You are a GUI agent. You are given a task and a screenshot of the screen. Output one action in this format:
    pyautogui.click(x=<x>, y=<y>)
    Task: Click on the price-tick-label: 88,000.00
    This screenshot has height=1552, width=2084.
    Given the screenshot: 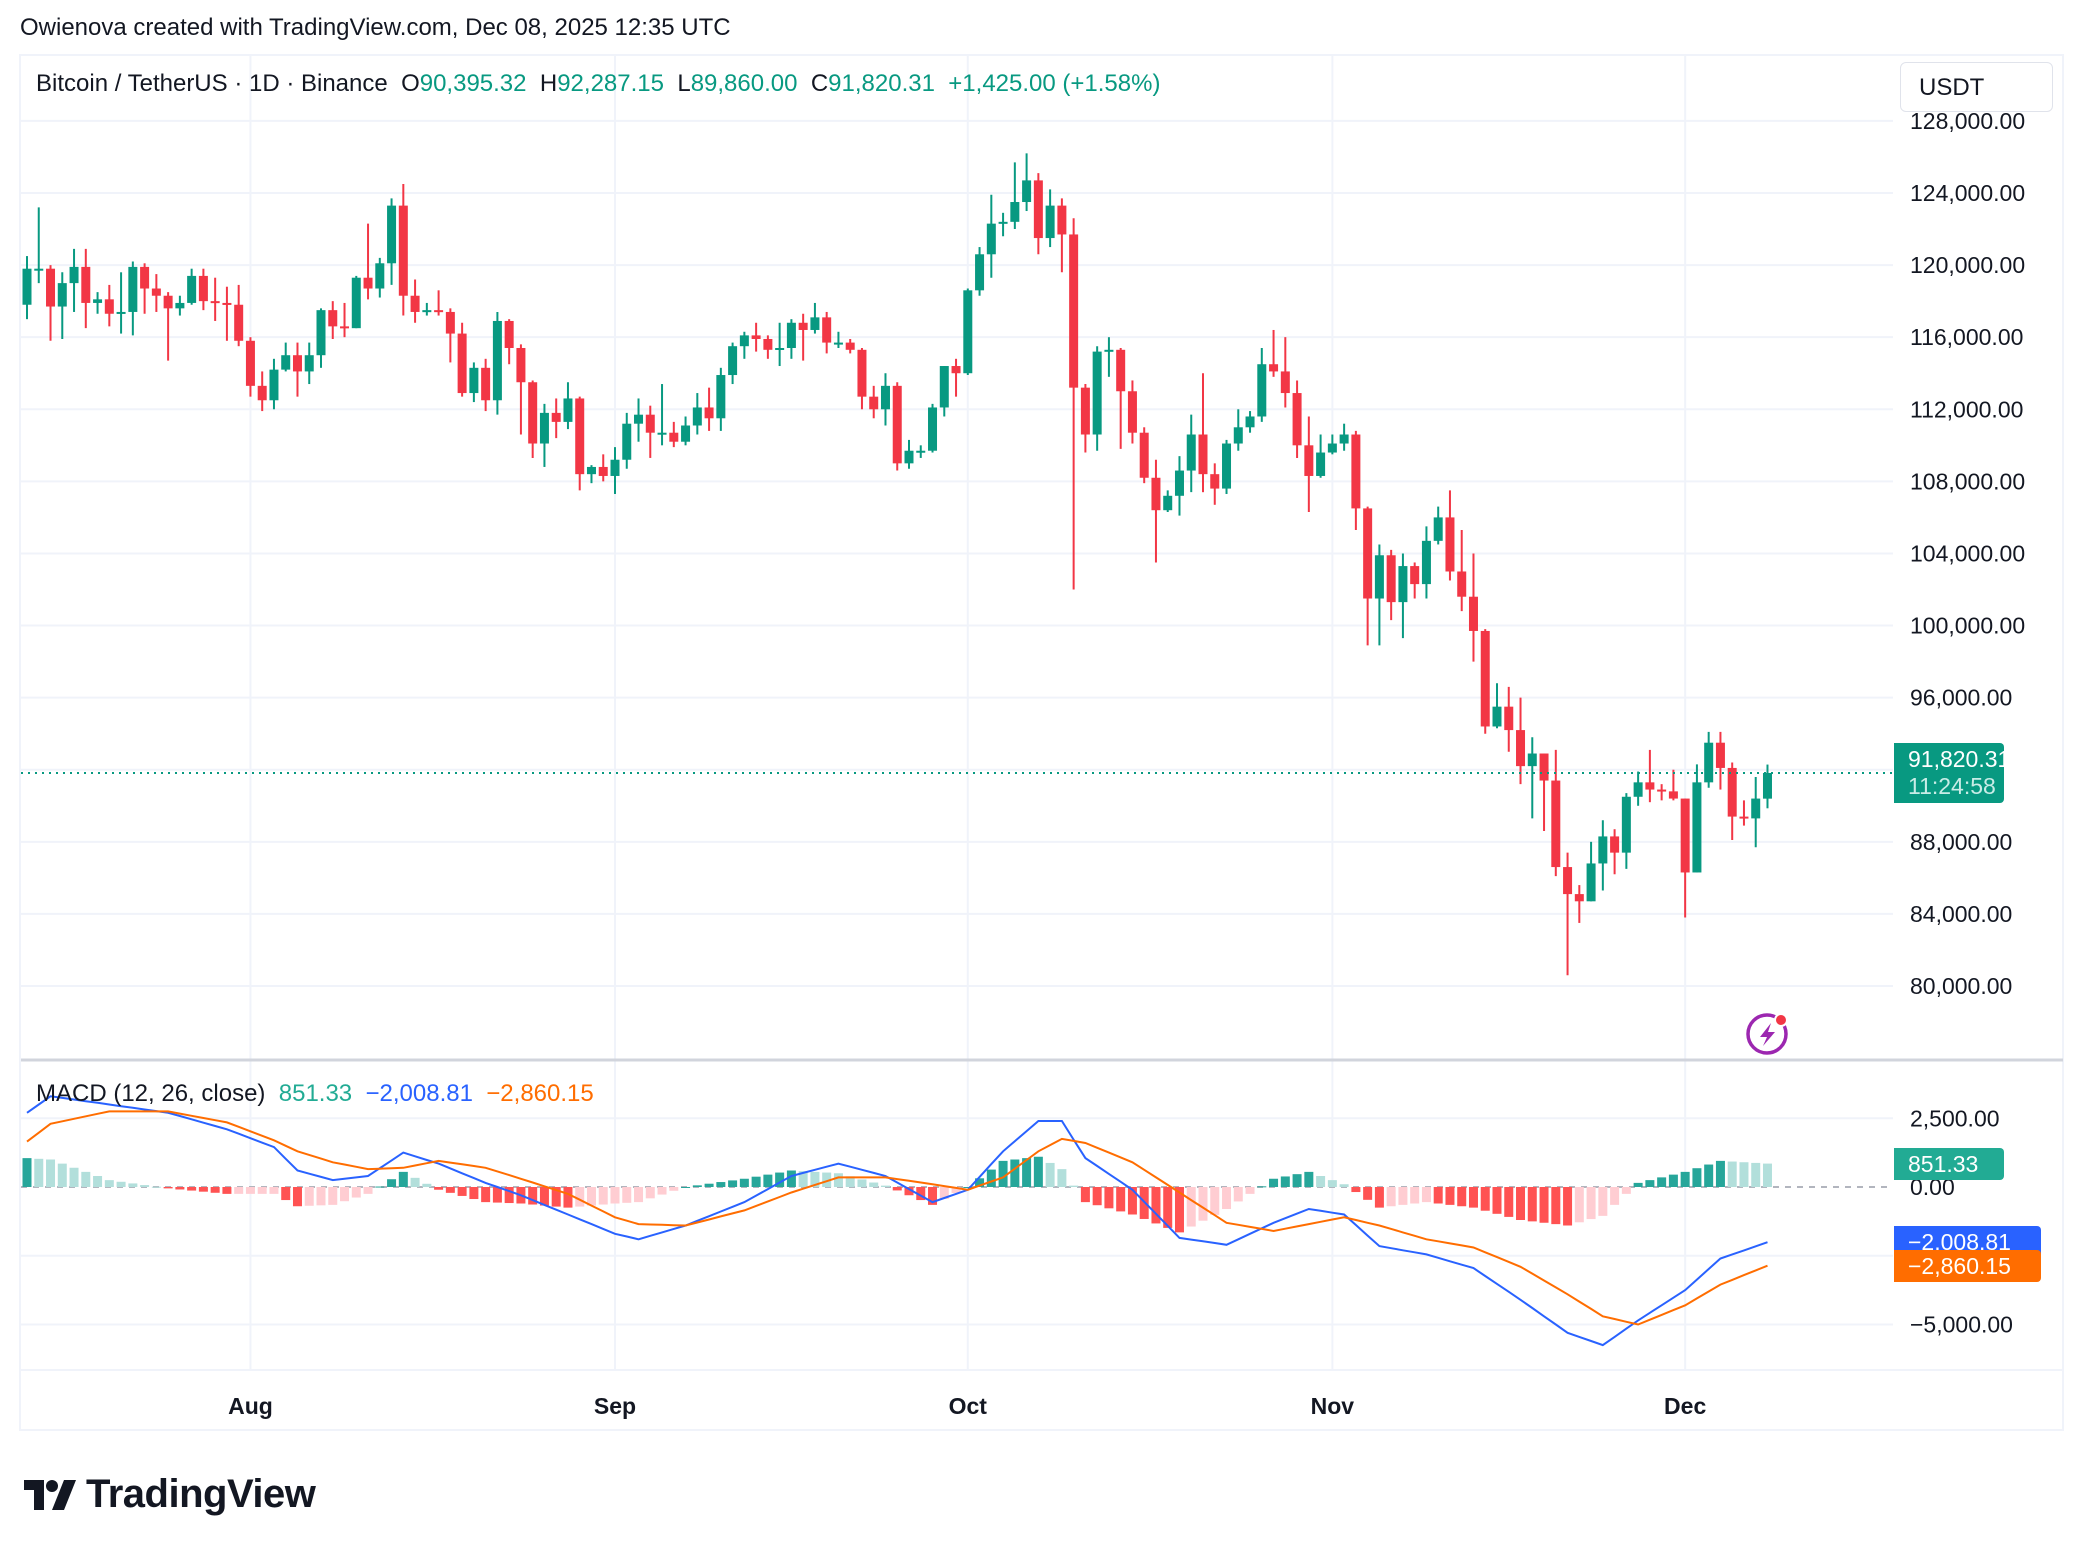 What is the action you would take?
    pyautogui.click(x=1961, y=842)
    